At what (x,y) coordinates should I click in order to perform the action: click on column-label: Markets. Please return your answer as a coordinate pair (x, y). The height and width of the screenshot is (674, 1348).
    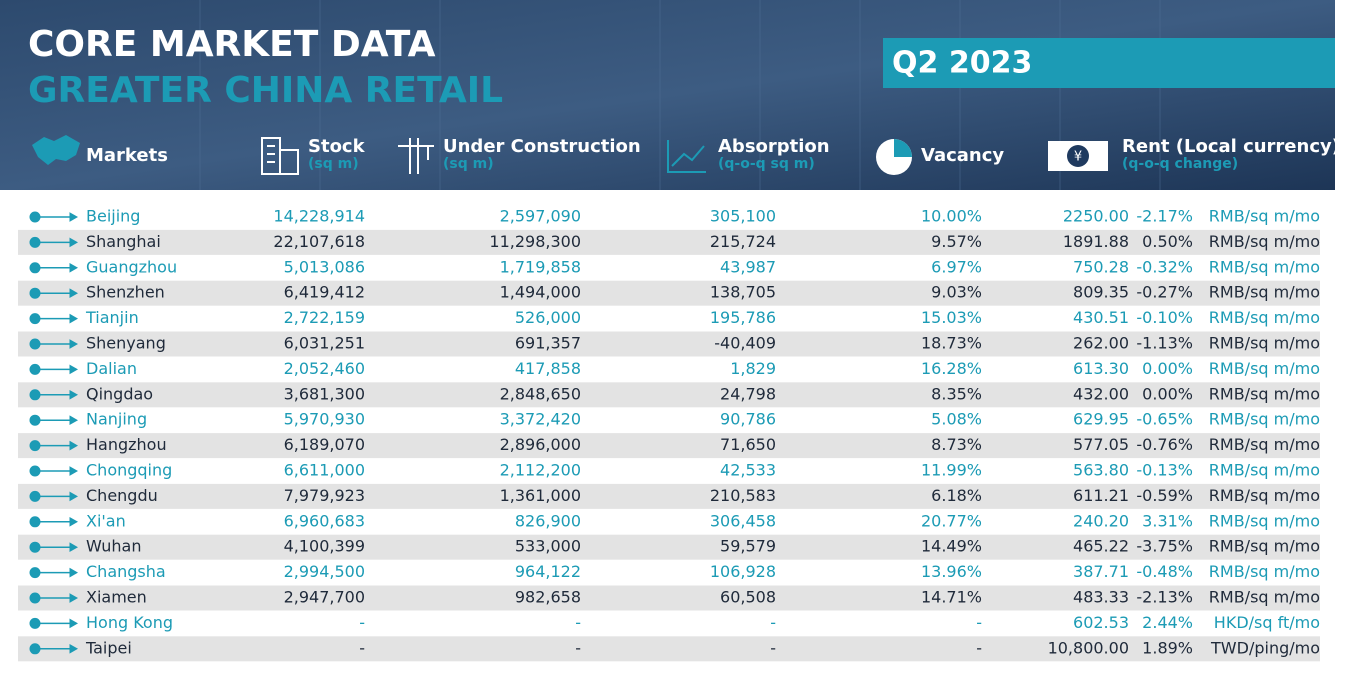
    Looking at the image, I should click on (127, 155).